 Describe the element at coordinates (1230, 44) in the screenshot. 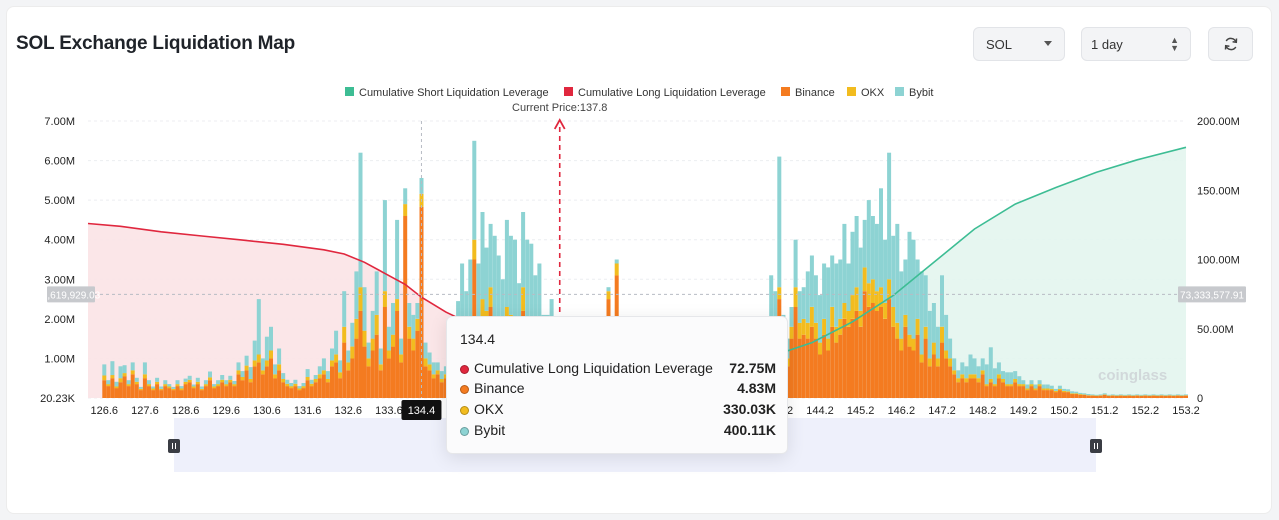

I see `refresh-button` at that location.